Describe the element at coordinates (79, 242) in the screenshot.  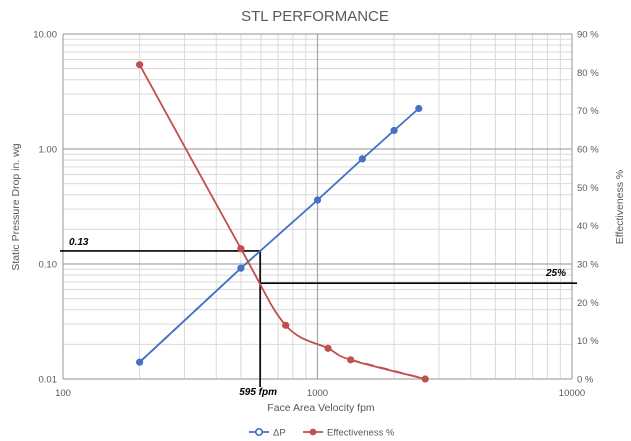
I see `annotation-label-pressure: 0.13` at that location.